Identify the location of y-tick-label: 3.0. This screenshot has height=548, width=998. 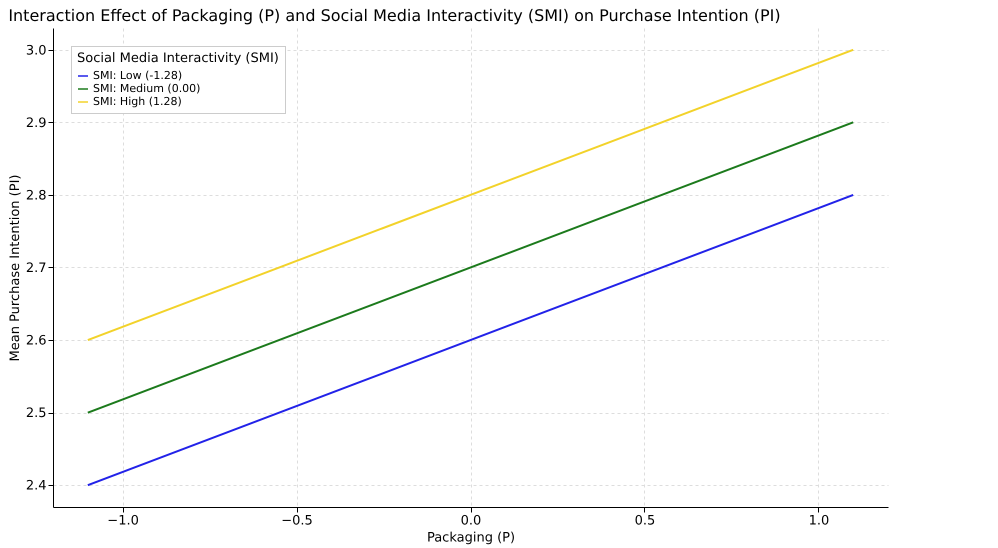
(36, 50).